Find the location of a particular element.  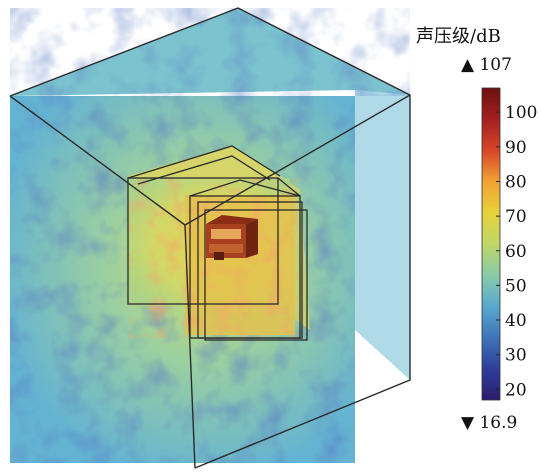

legend-max-label: ▲ 107 is located at coordinates (486, 65).